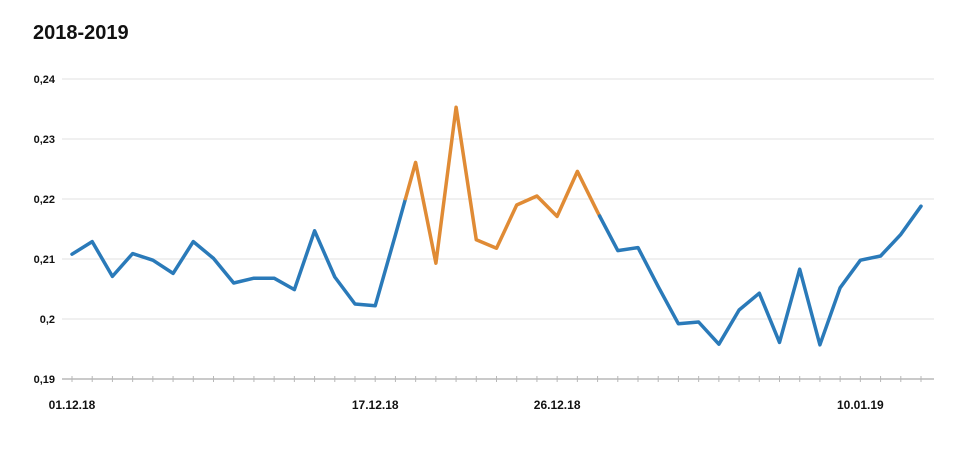 The image size is (963, 453). What do you see at coordinates (47, 320) in the screenshot?
I see `y-tick-label: 0,2` at bounding box center [47, 320].